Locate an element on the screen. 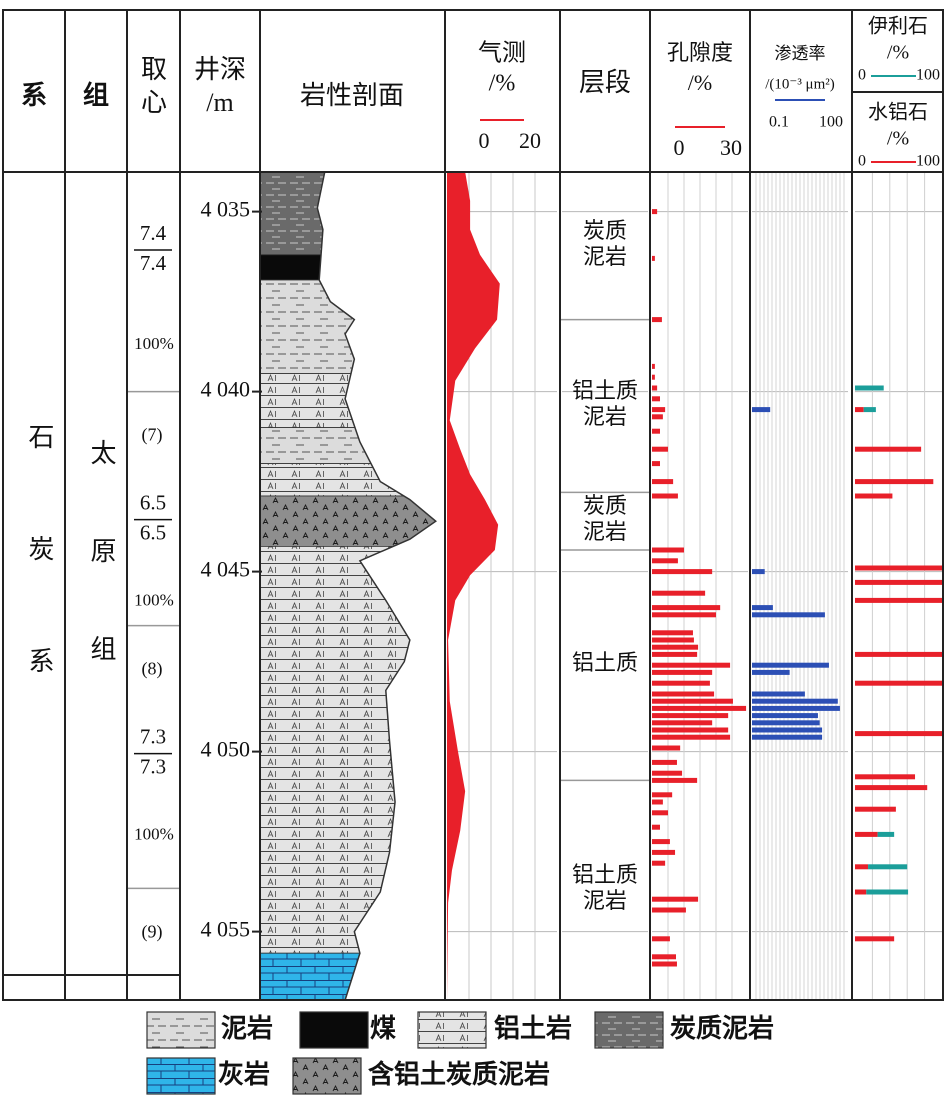  depth-tick-label: 4 045 is located at coordinates (226, 569).